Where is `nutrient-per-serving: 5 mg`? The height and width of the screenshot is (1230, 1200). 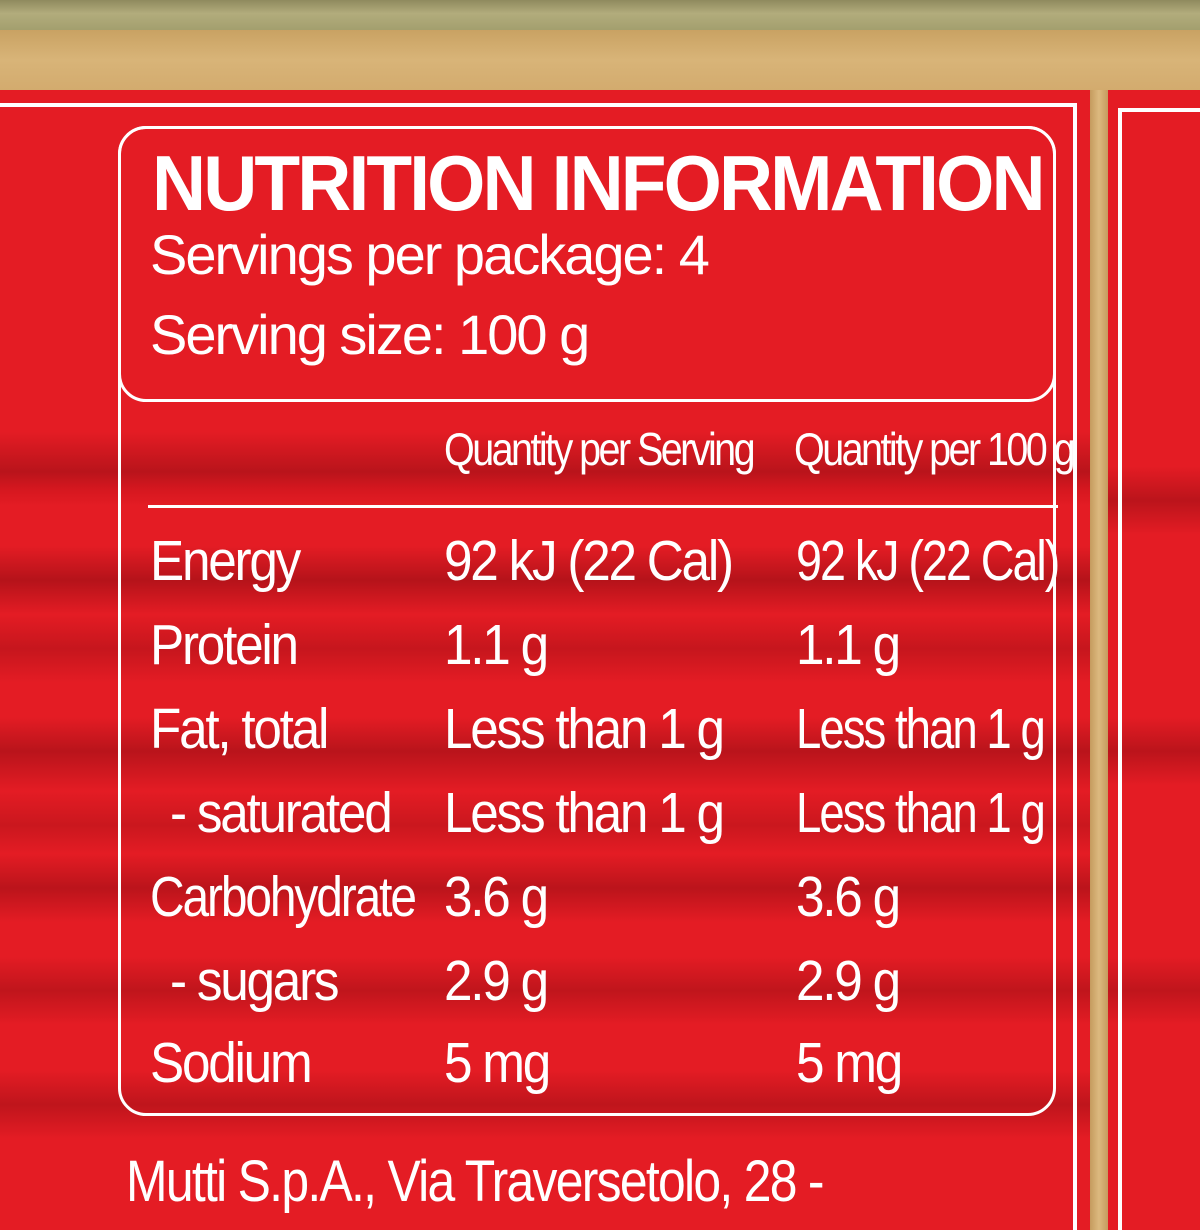 nutrient-per-serving: 5 mg is located at coordinates (497, 1063).